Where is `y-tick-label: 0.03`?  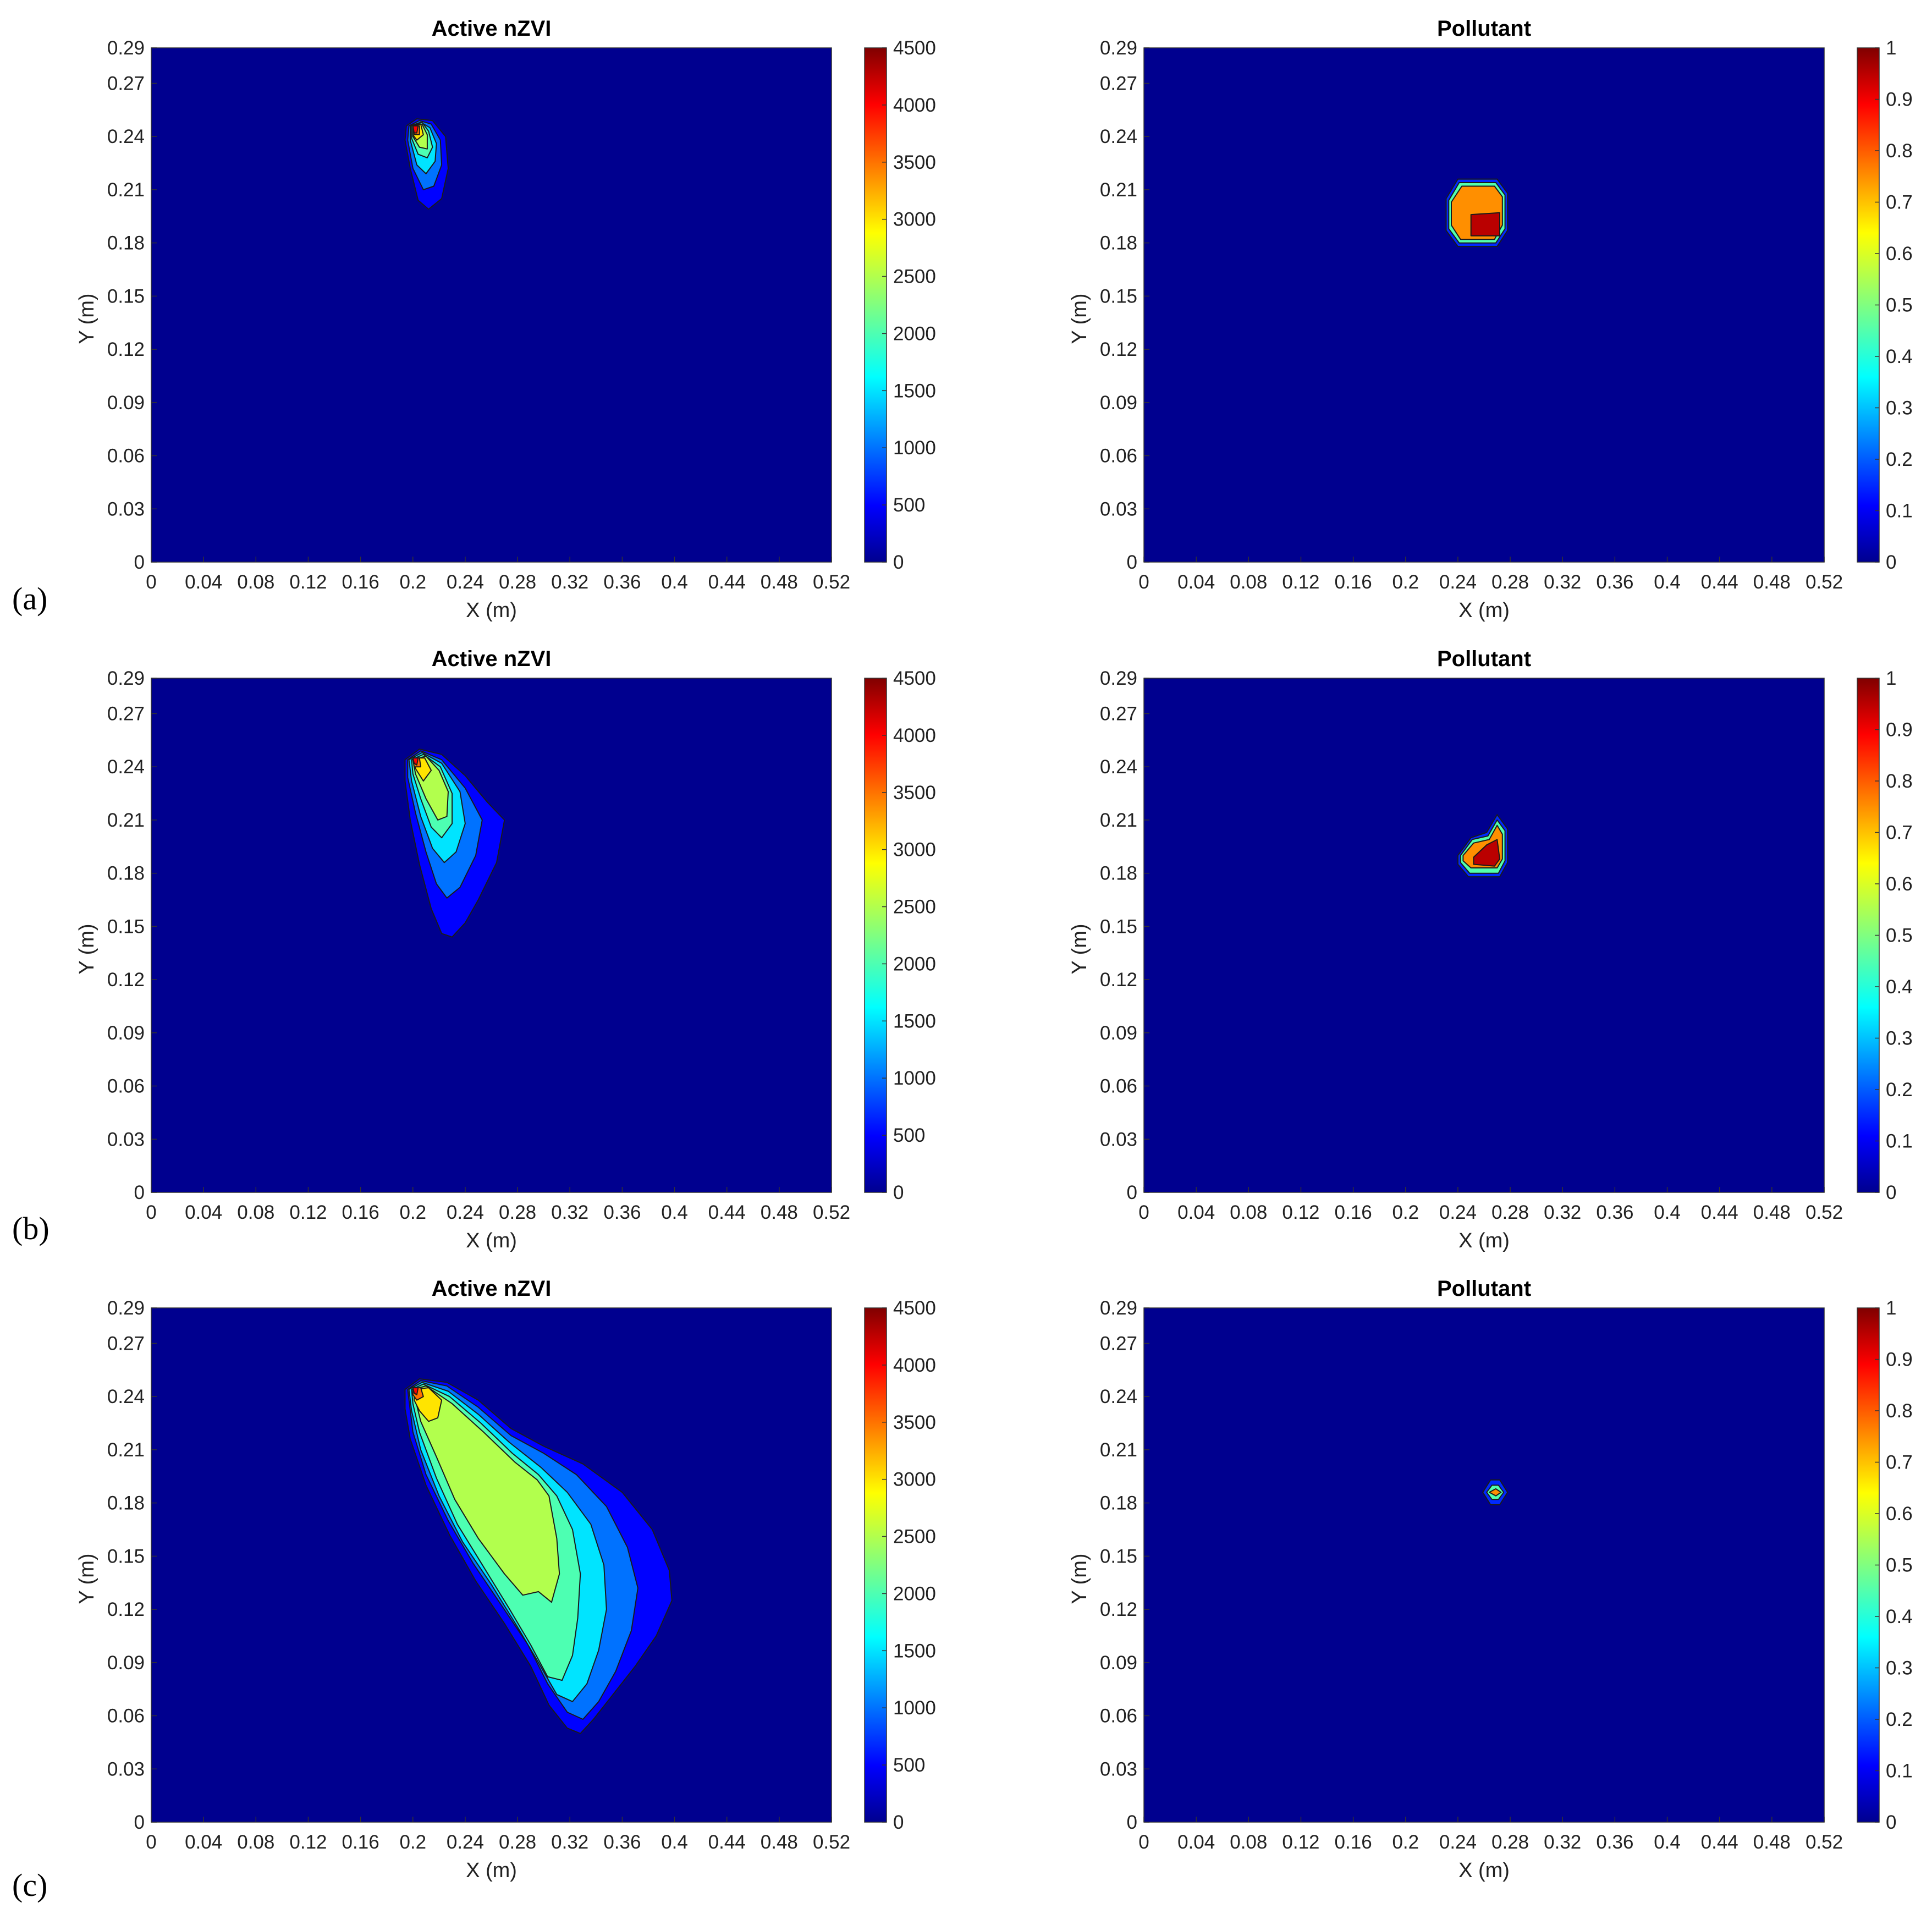 y-tick-label: 0.03 is located at coordinates (126, 1139).